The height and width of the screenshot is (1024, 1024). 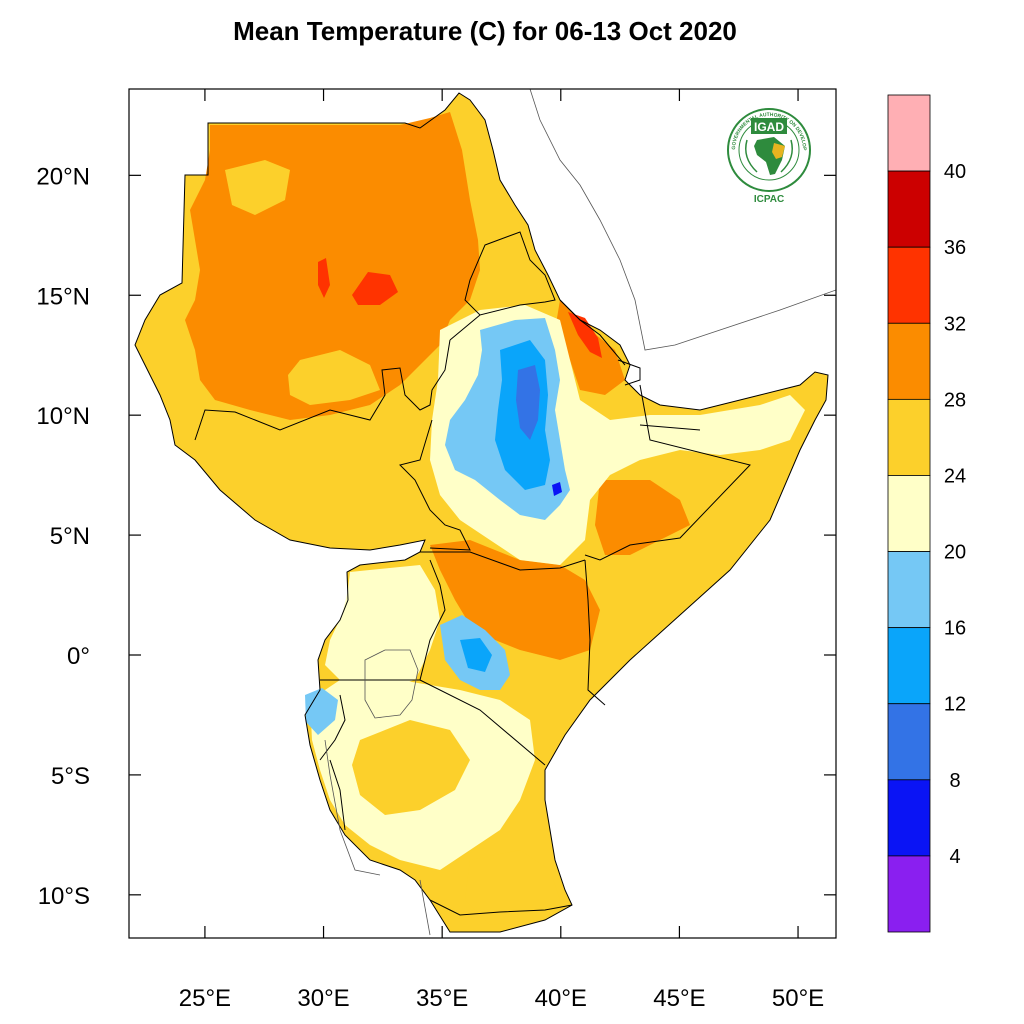 What do you see at coordinates (798, 998) in the screenshot?
I see `lon-tick-label: 50°E` at bounding box center [798, 998].